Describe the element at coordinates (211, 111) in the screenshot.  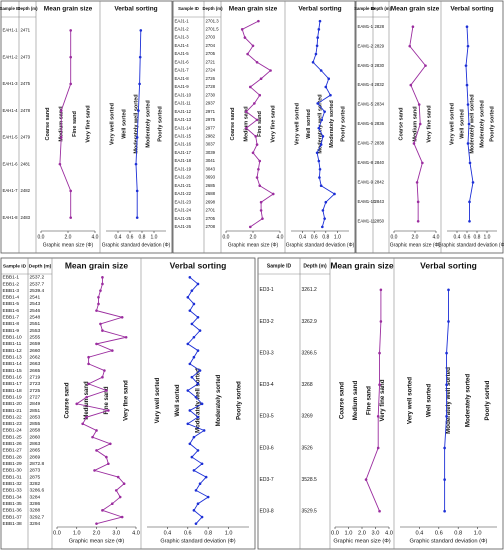
I see `depth: 2971` at that location.